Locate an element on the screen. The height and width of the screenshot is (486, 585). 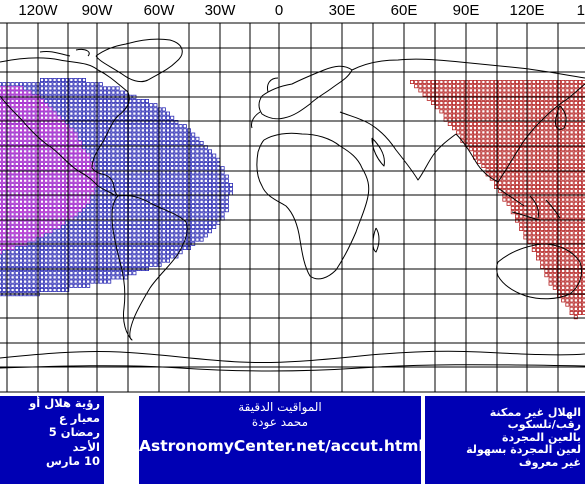
longitude-label: 60E is located at coordinates (404, 10).